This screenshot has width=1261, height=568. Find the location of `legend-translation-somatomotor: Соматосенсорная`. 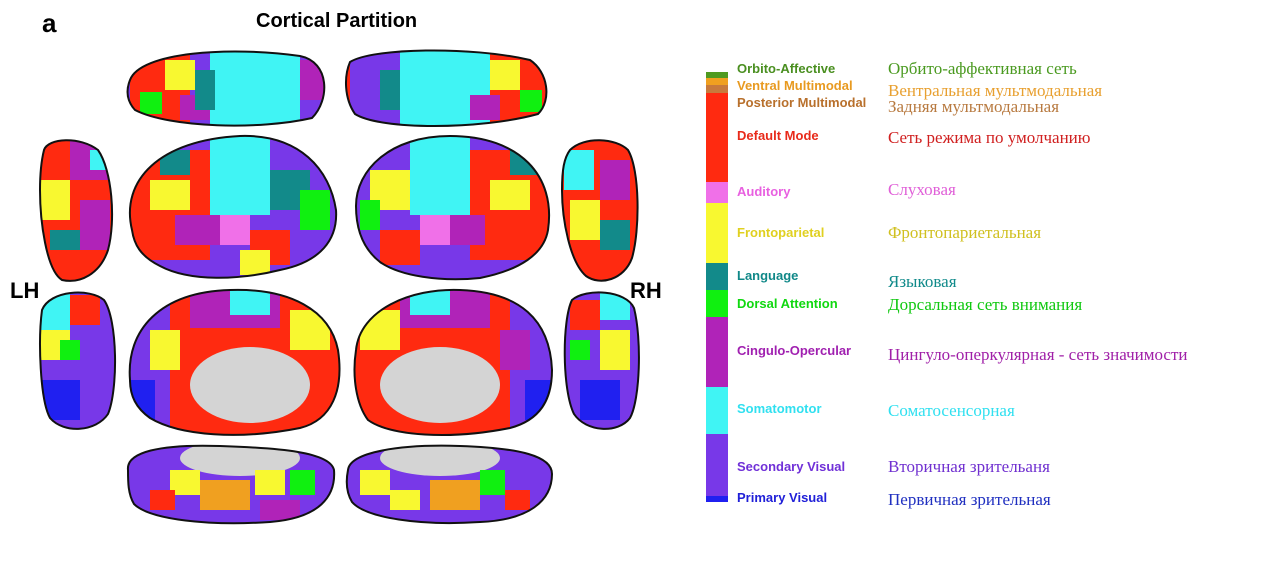

legend-translation-somatomotor: Соматосенсорная is located at coordinates (951, 410).